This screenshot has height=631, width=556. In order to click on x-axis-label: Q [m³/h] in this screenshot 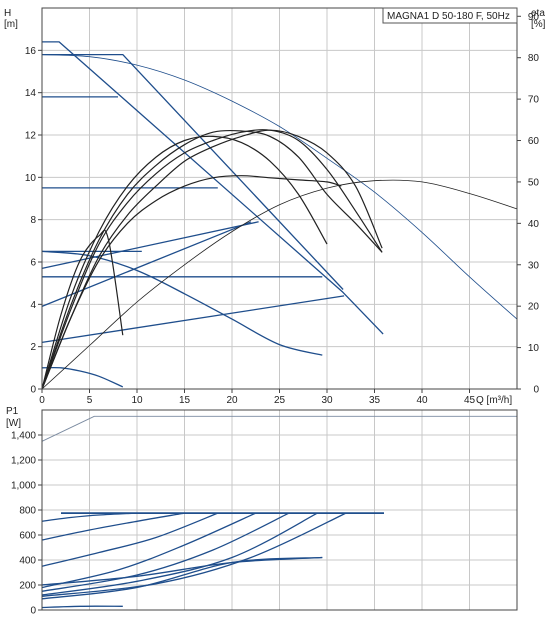, I will do `click(494, 400)`.